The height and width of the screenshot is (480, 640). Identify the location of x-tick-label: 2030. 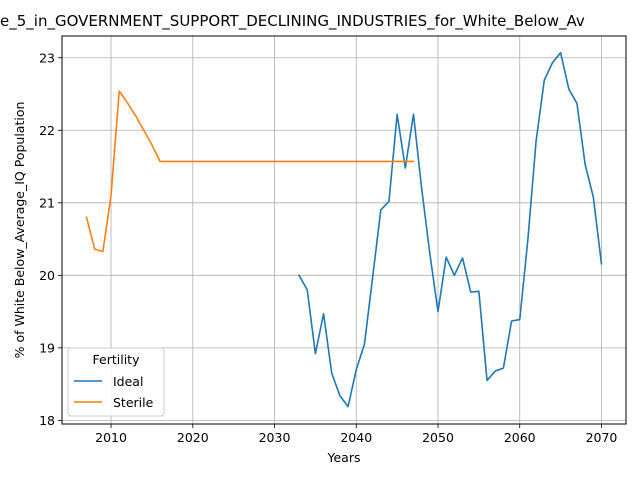
(275, 437).